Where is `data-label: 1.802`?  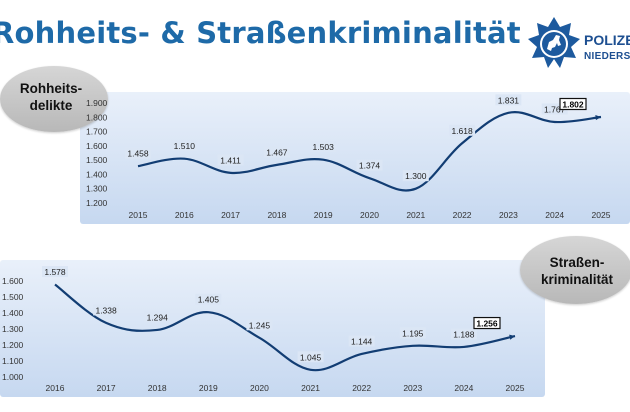 data-label: 1.802 is located at coordinates (573, 105).